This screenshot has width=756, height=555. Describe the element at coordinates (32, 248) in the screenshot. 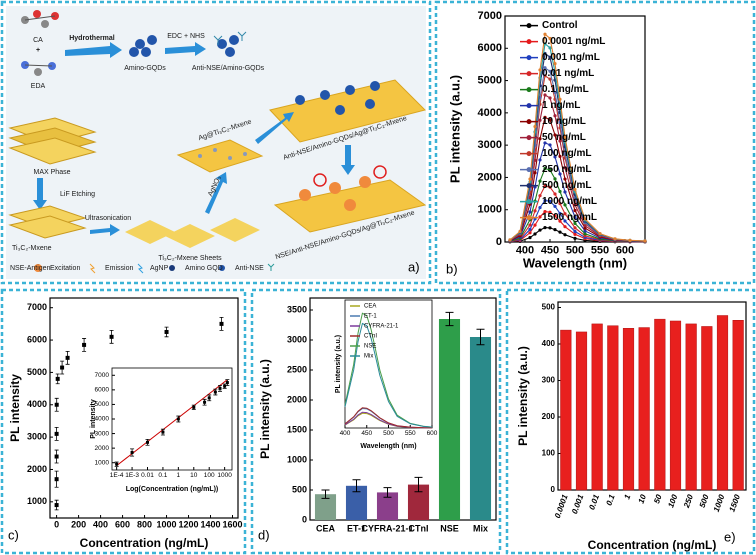

I see `label-ti3c2: Ti₃C₂-Mxene` at that location.